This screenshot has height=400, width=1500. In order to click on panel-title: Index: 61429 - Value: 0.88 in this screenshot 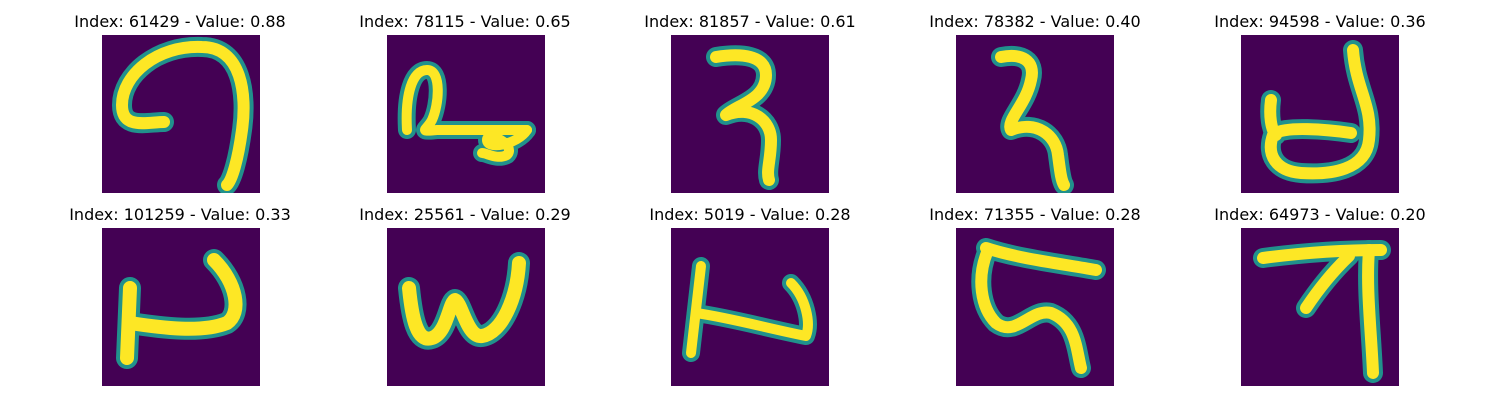, I will do `click(180, 21)`.